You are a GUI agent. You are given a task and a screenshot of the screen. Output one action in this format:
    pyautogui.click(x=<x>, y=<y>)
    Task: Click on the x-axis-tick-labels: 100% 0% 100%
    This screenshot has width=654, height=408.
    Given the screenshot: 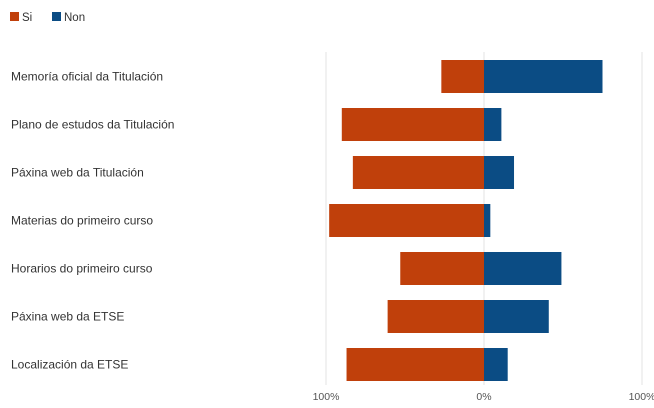 What is the action you would take?
    pyautogui.click(x=483, y=397)
    